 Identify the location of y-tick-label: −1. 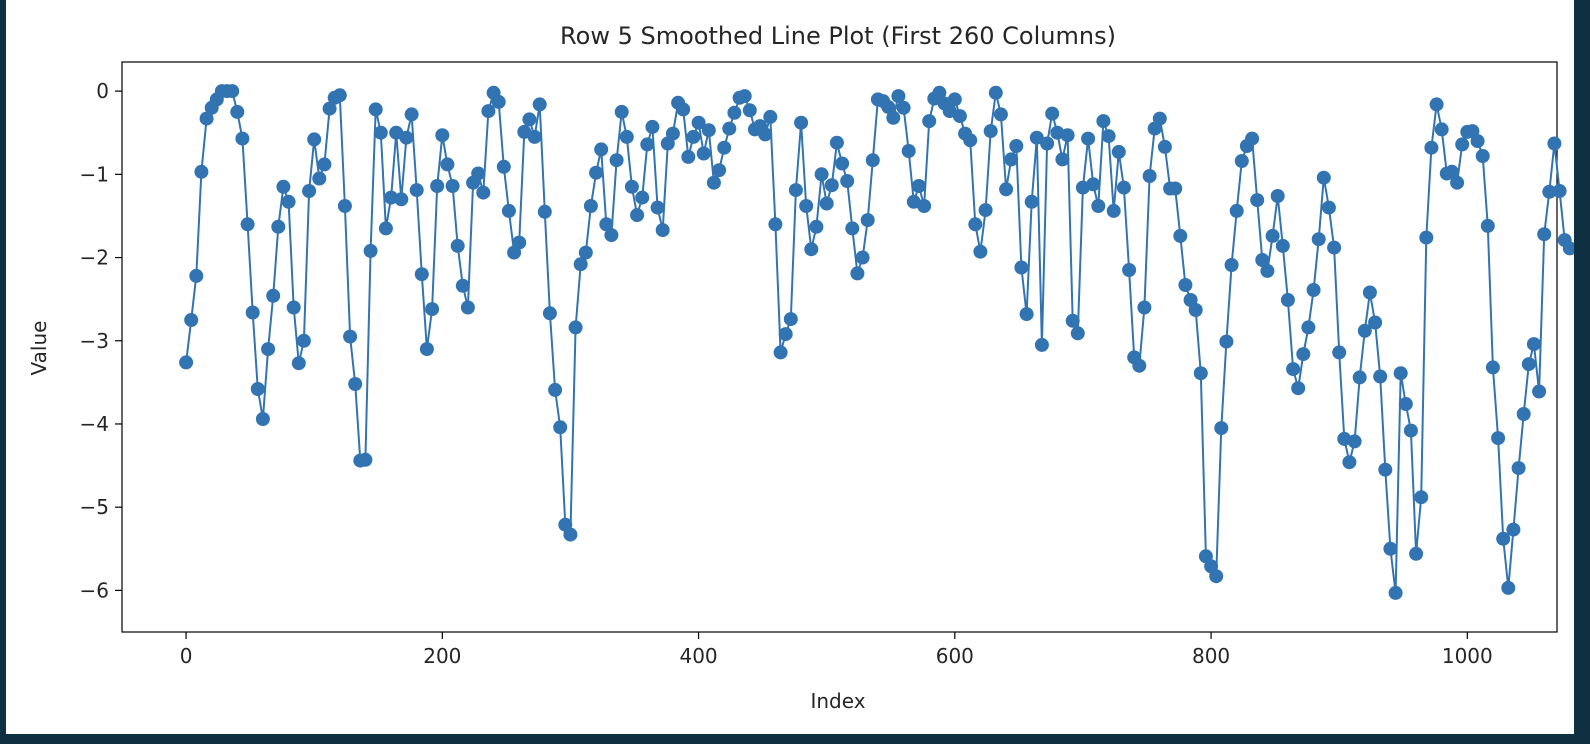
(94, 174).